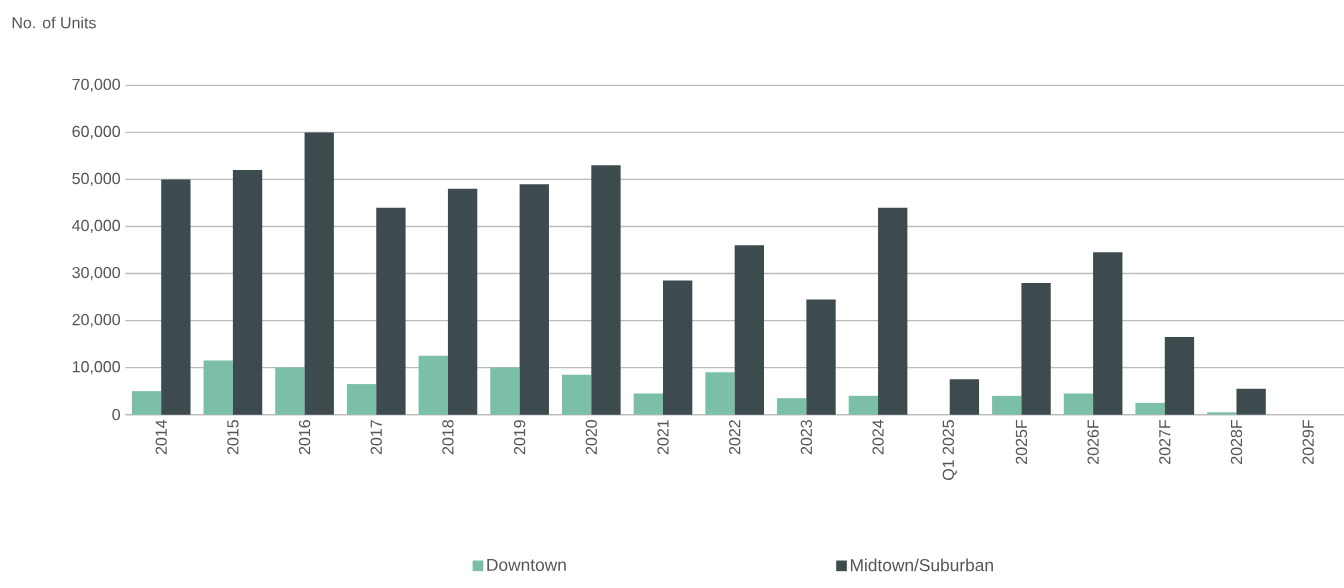 The width and height of the screenshot is (1344, 588). Describe the element at coordinates (116, 415) in the screenshot. I see `y-tick-label: 0` at that location.